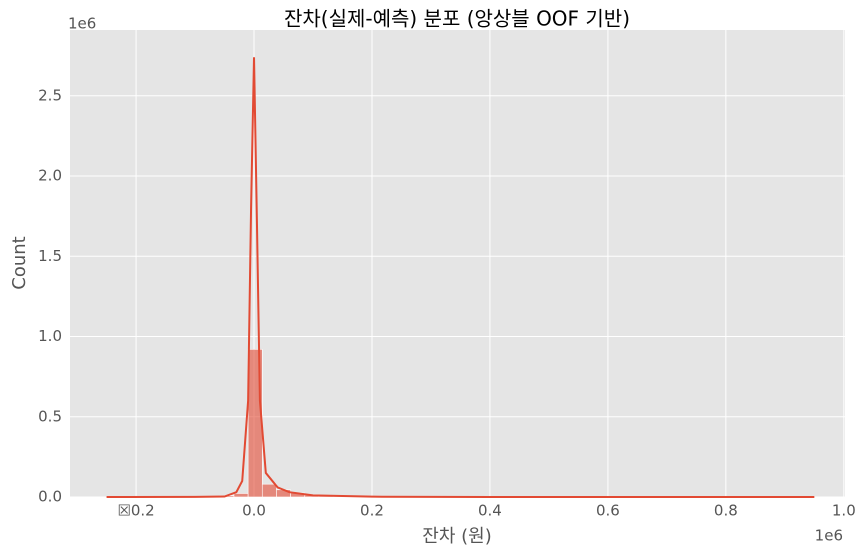  Describe the element at coordinates (726, 511) in the screenshot. I see `x-tick-label: 0.8` at that location.